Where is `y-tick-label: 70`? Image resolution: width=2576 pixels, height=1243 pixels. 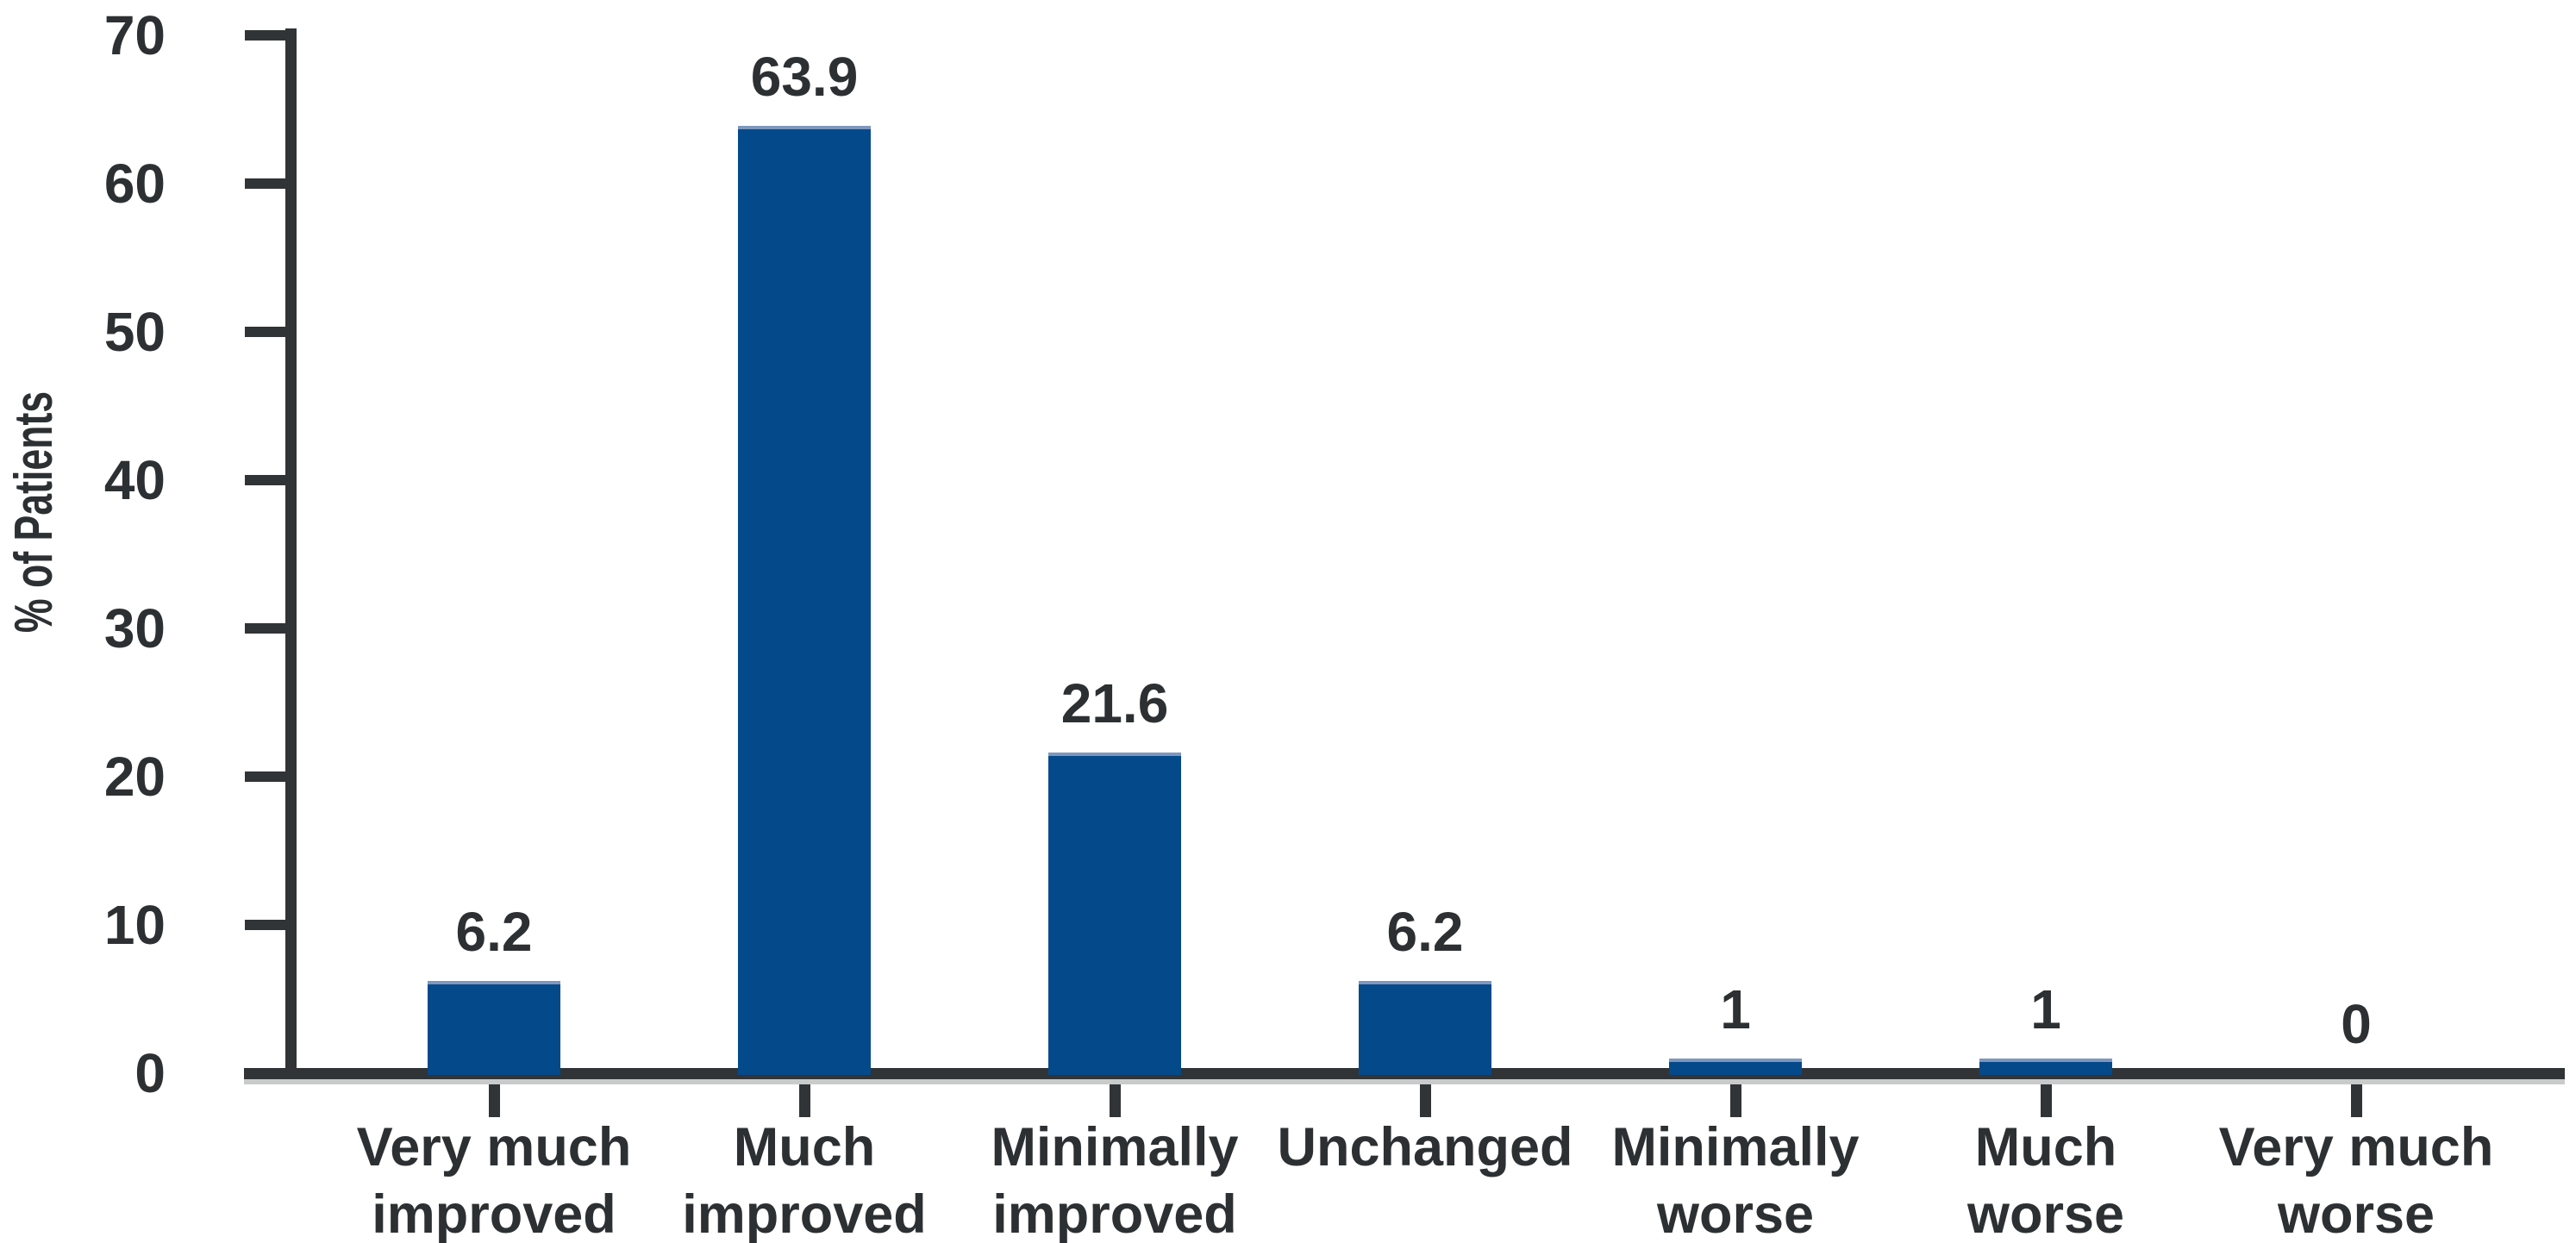
y-tick-label: 70 is located at coordinates (134, 35).